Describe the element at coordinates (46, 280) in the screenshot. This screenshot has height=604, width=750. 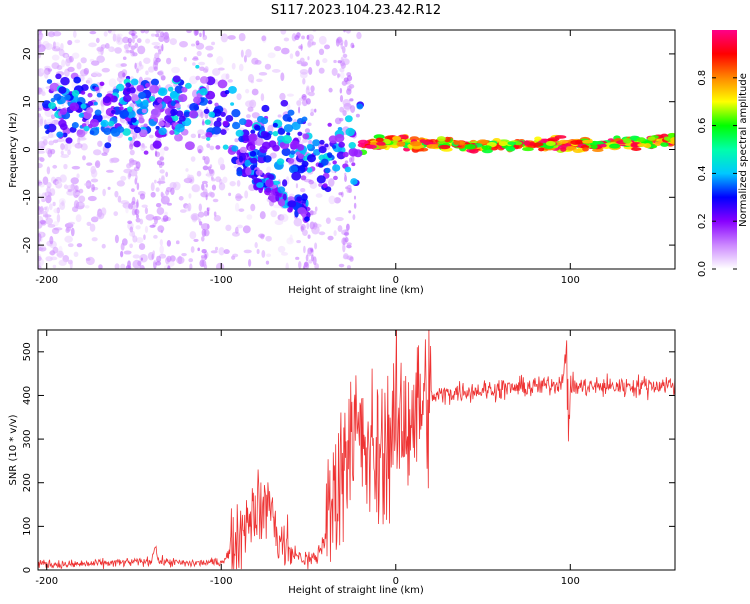
I see `spectrogram-x-tick-label: -200` at that location.